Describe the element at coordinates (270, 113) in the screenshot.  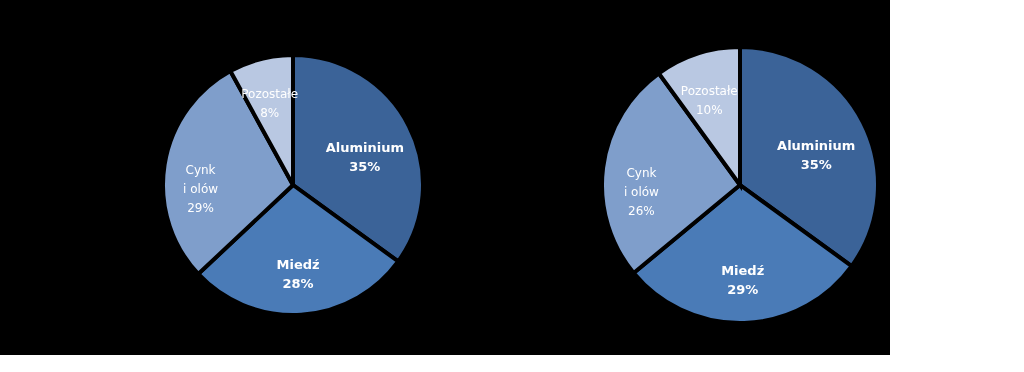
I see `data-label: 8%` at that location.